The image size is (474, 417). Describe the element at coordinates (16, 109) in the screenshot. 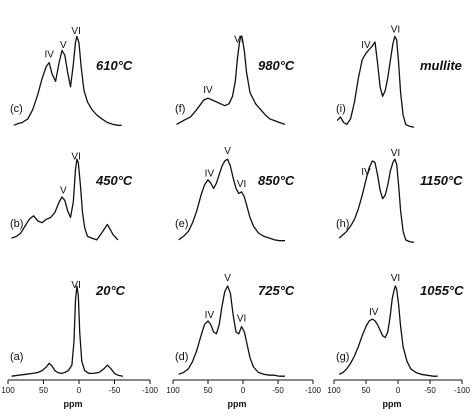

I see `panel-id-label: (c)` at that location.